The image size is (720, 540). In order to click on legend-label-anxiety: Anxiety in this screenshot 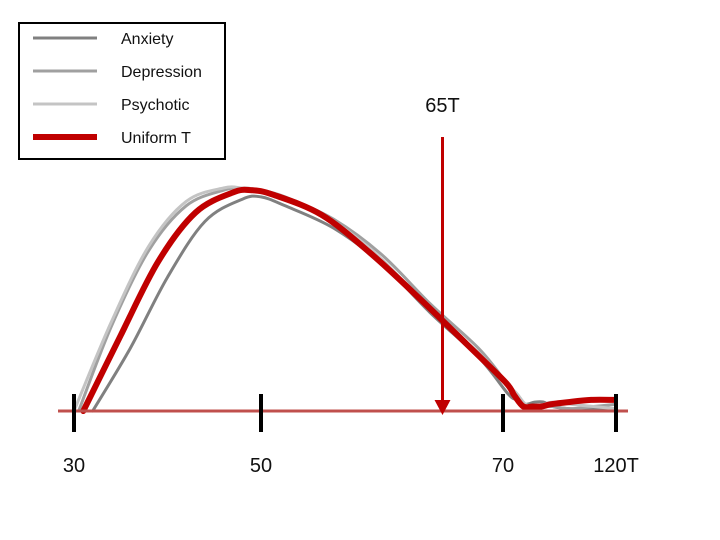, I will do `click(147, 39)`.